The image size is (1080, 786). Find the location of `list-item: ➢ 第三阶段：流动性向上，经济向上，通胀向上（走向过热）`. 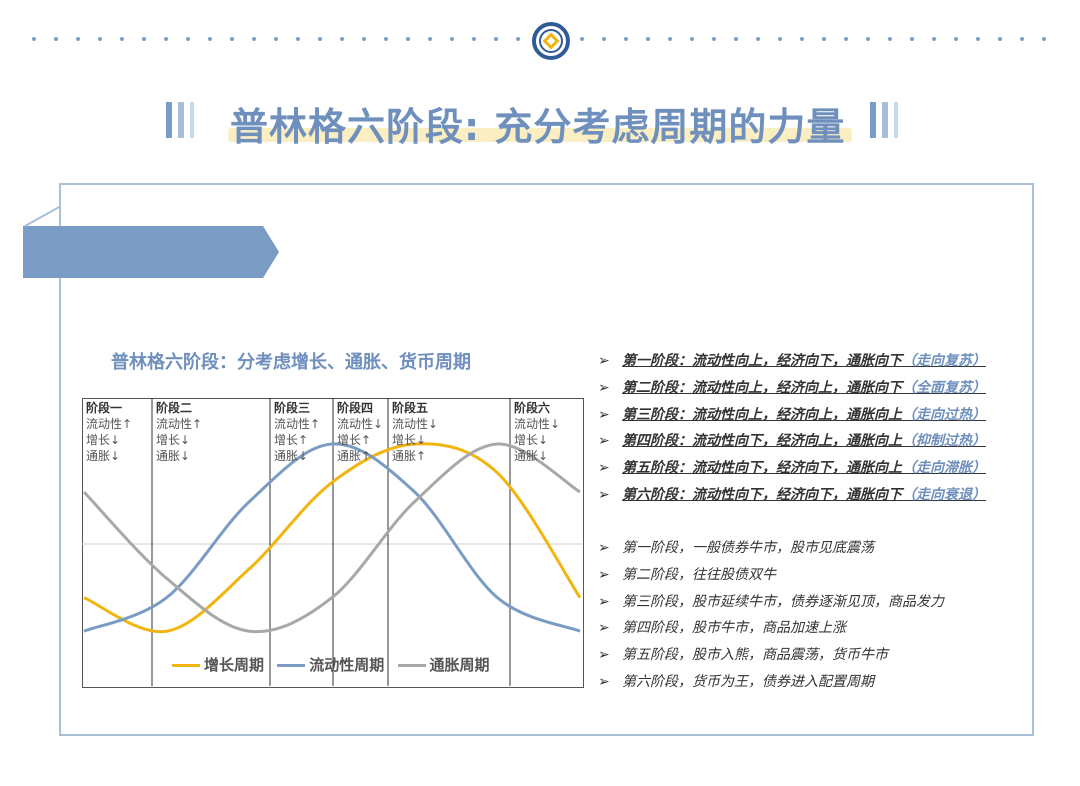

list-item: ➢ 第三阶段：流动性向上，经济向上，通胀向上（走向过热） is located at coordinates (792, 414).